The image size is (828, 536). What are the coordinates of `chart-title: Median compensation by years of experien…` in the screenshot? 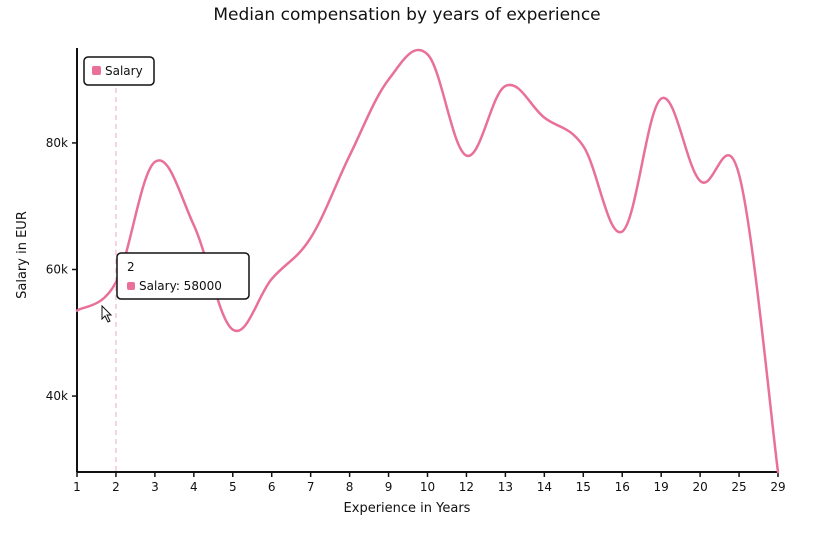 It's located at (406, 15).